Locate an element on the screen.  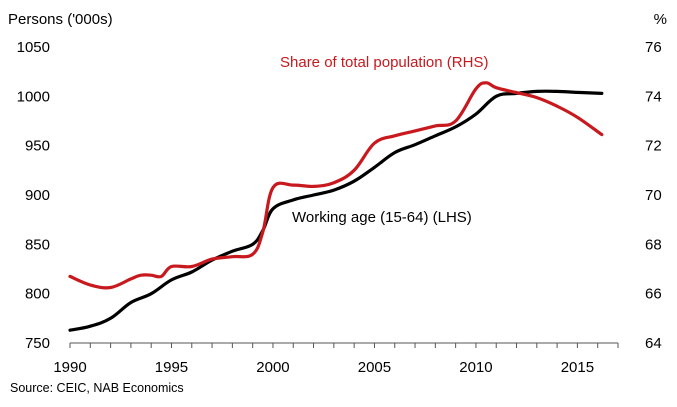
right-tick-label: 70 is located at coordinates (653, 195).